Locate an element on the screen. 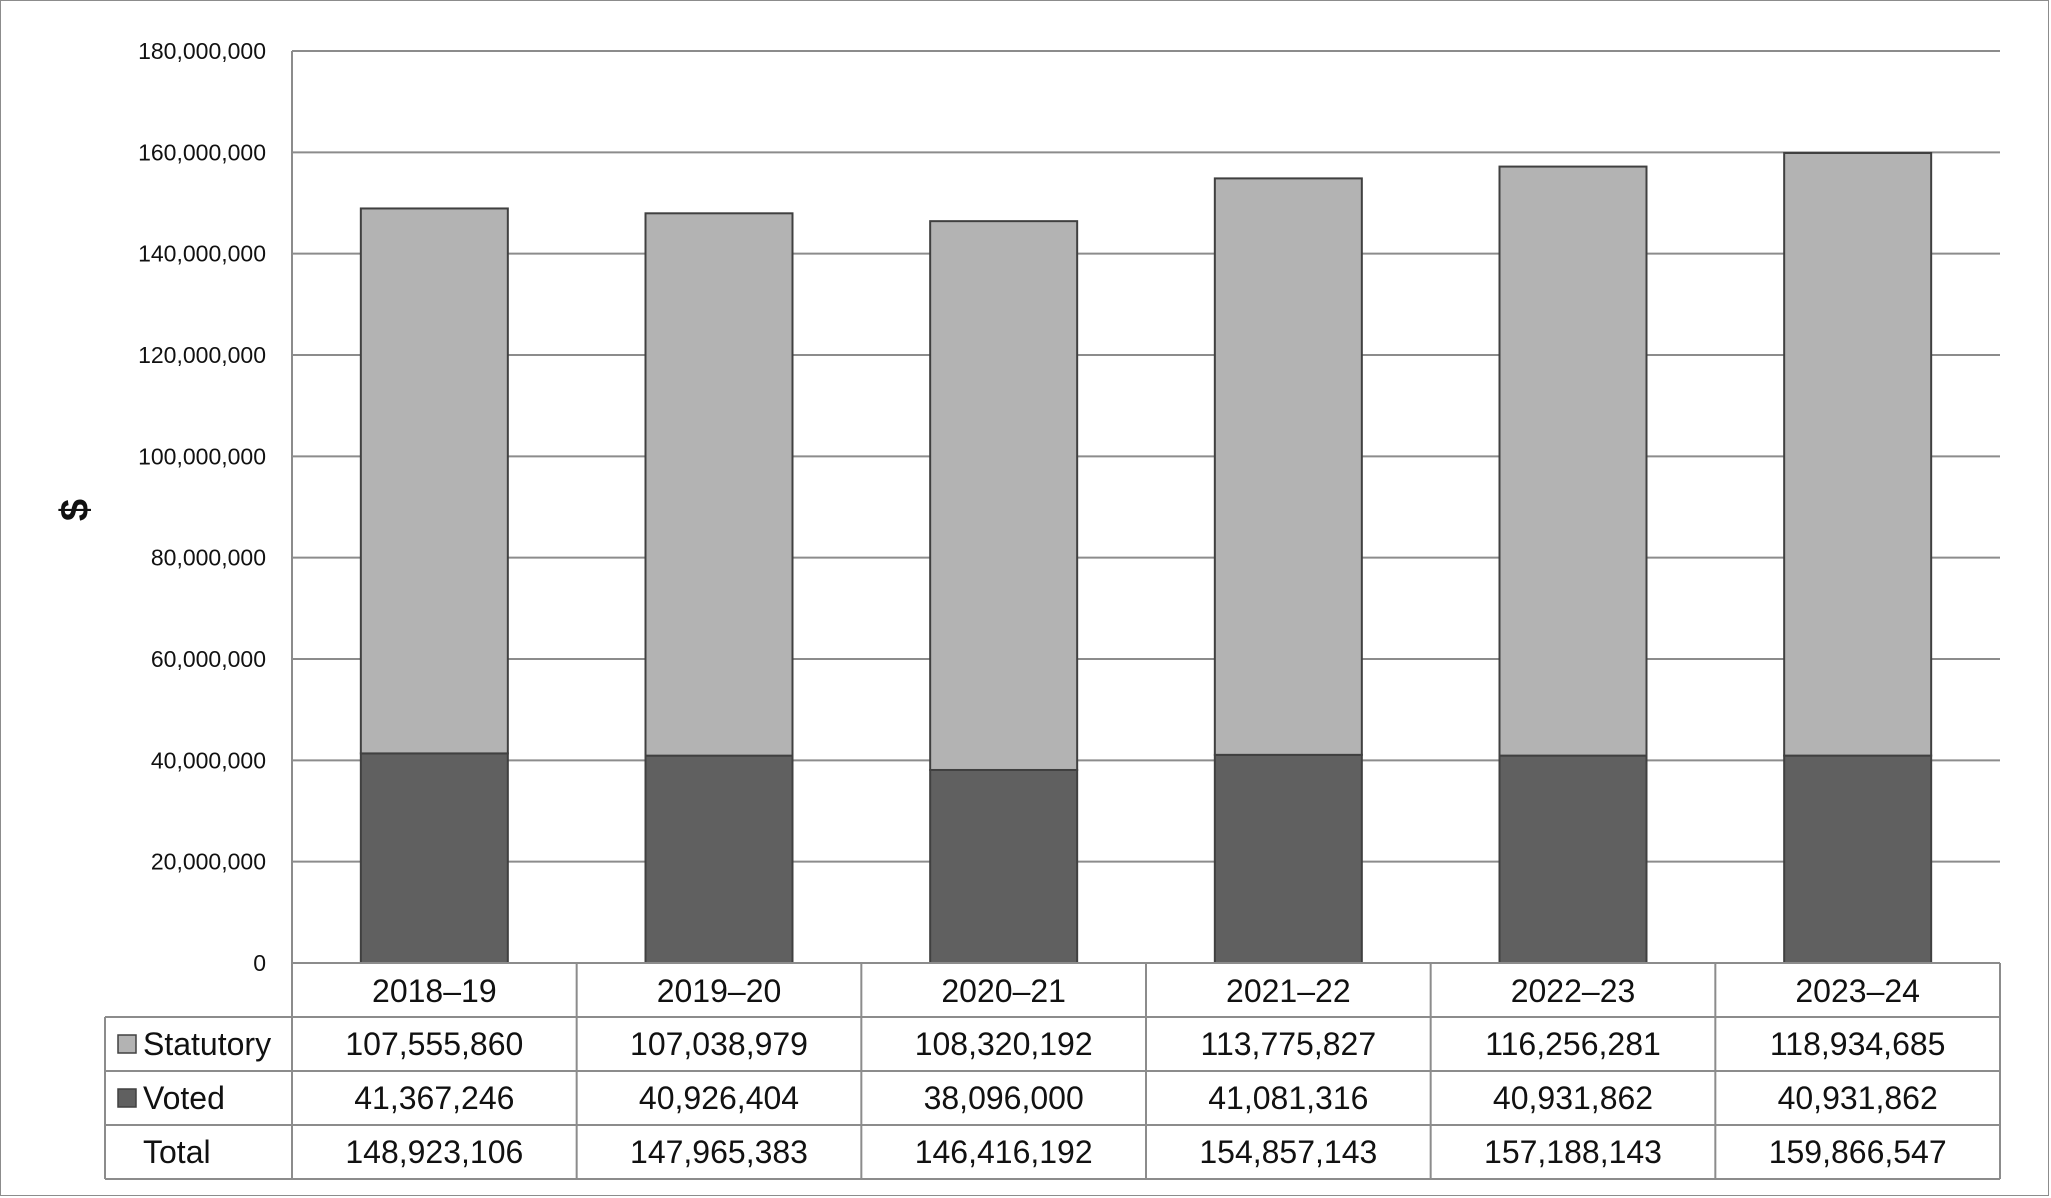 This screenshot has height=1198, width=2051. x-category-label: 2019–20 is located at coordinates (719, 991).